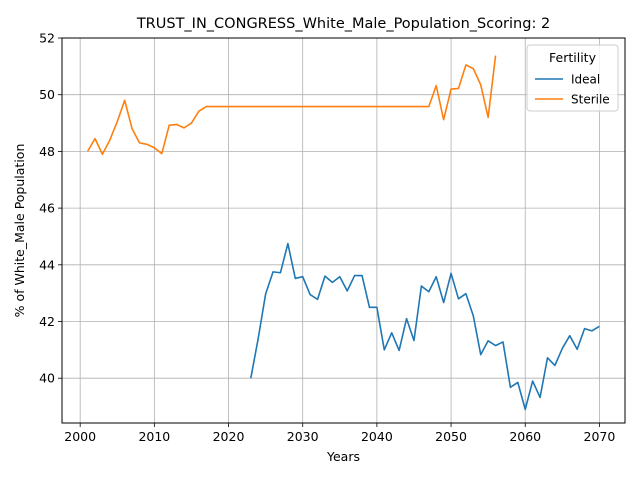  I want to click on x-tick-label: 2020, so click(229, 436).